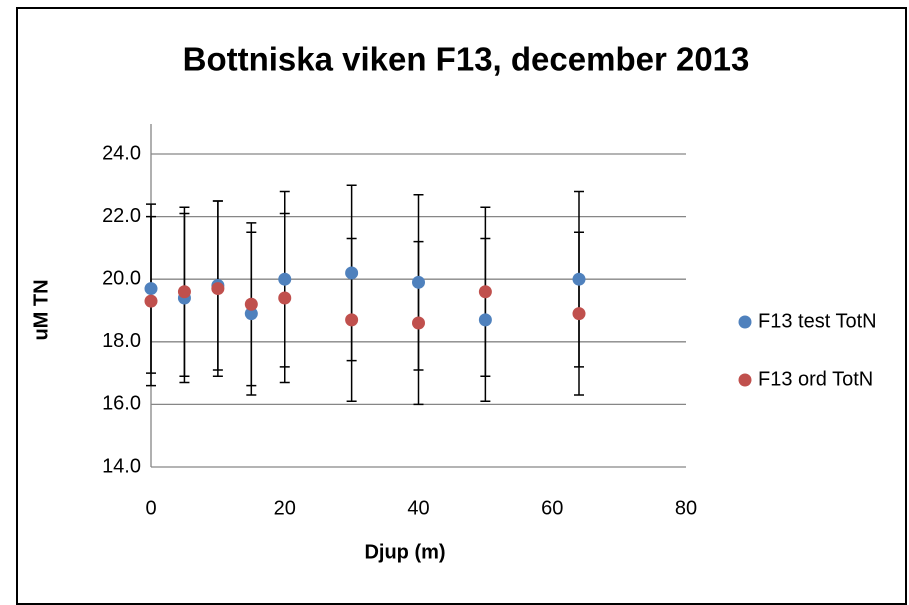 This screenshot has height=605, width=909. I want to click on y-tick-label: 18.0, so click(121, 341).